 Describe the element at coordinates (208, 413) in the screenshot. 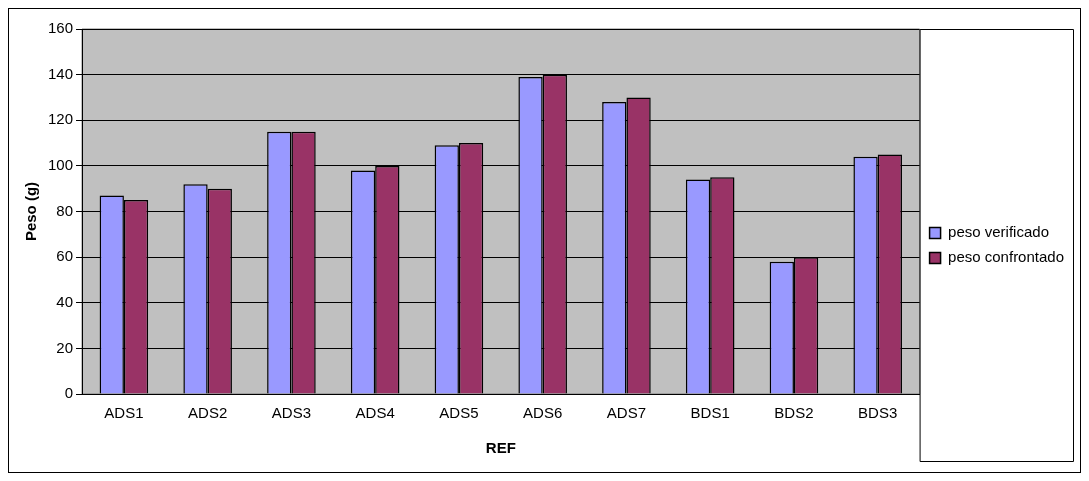

I see `x-tick-label: ADS2` at that location.